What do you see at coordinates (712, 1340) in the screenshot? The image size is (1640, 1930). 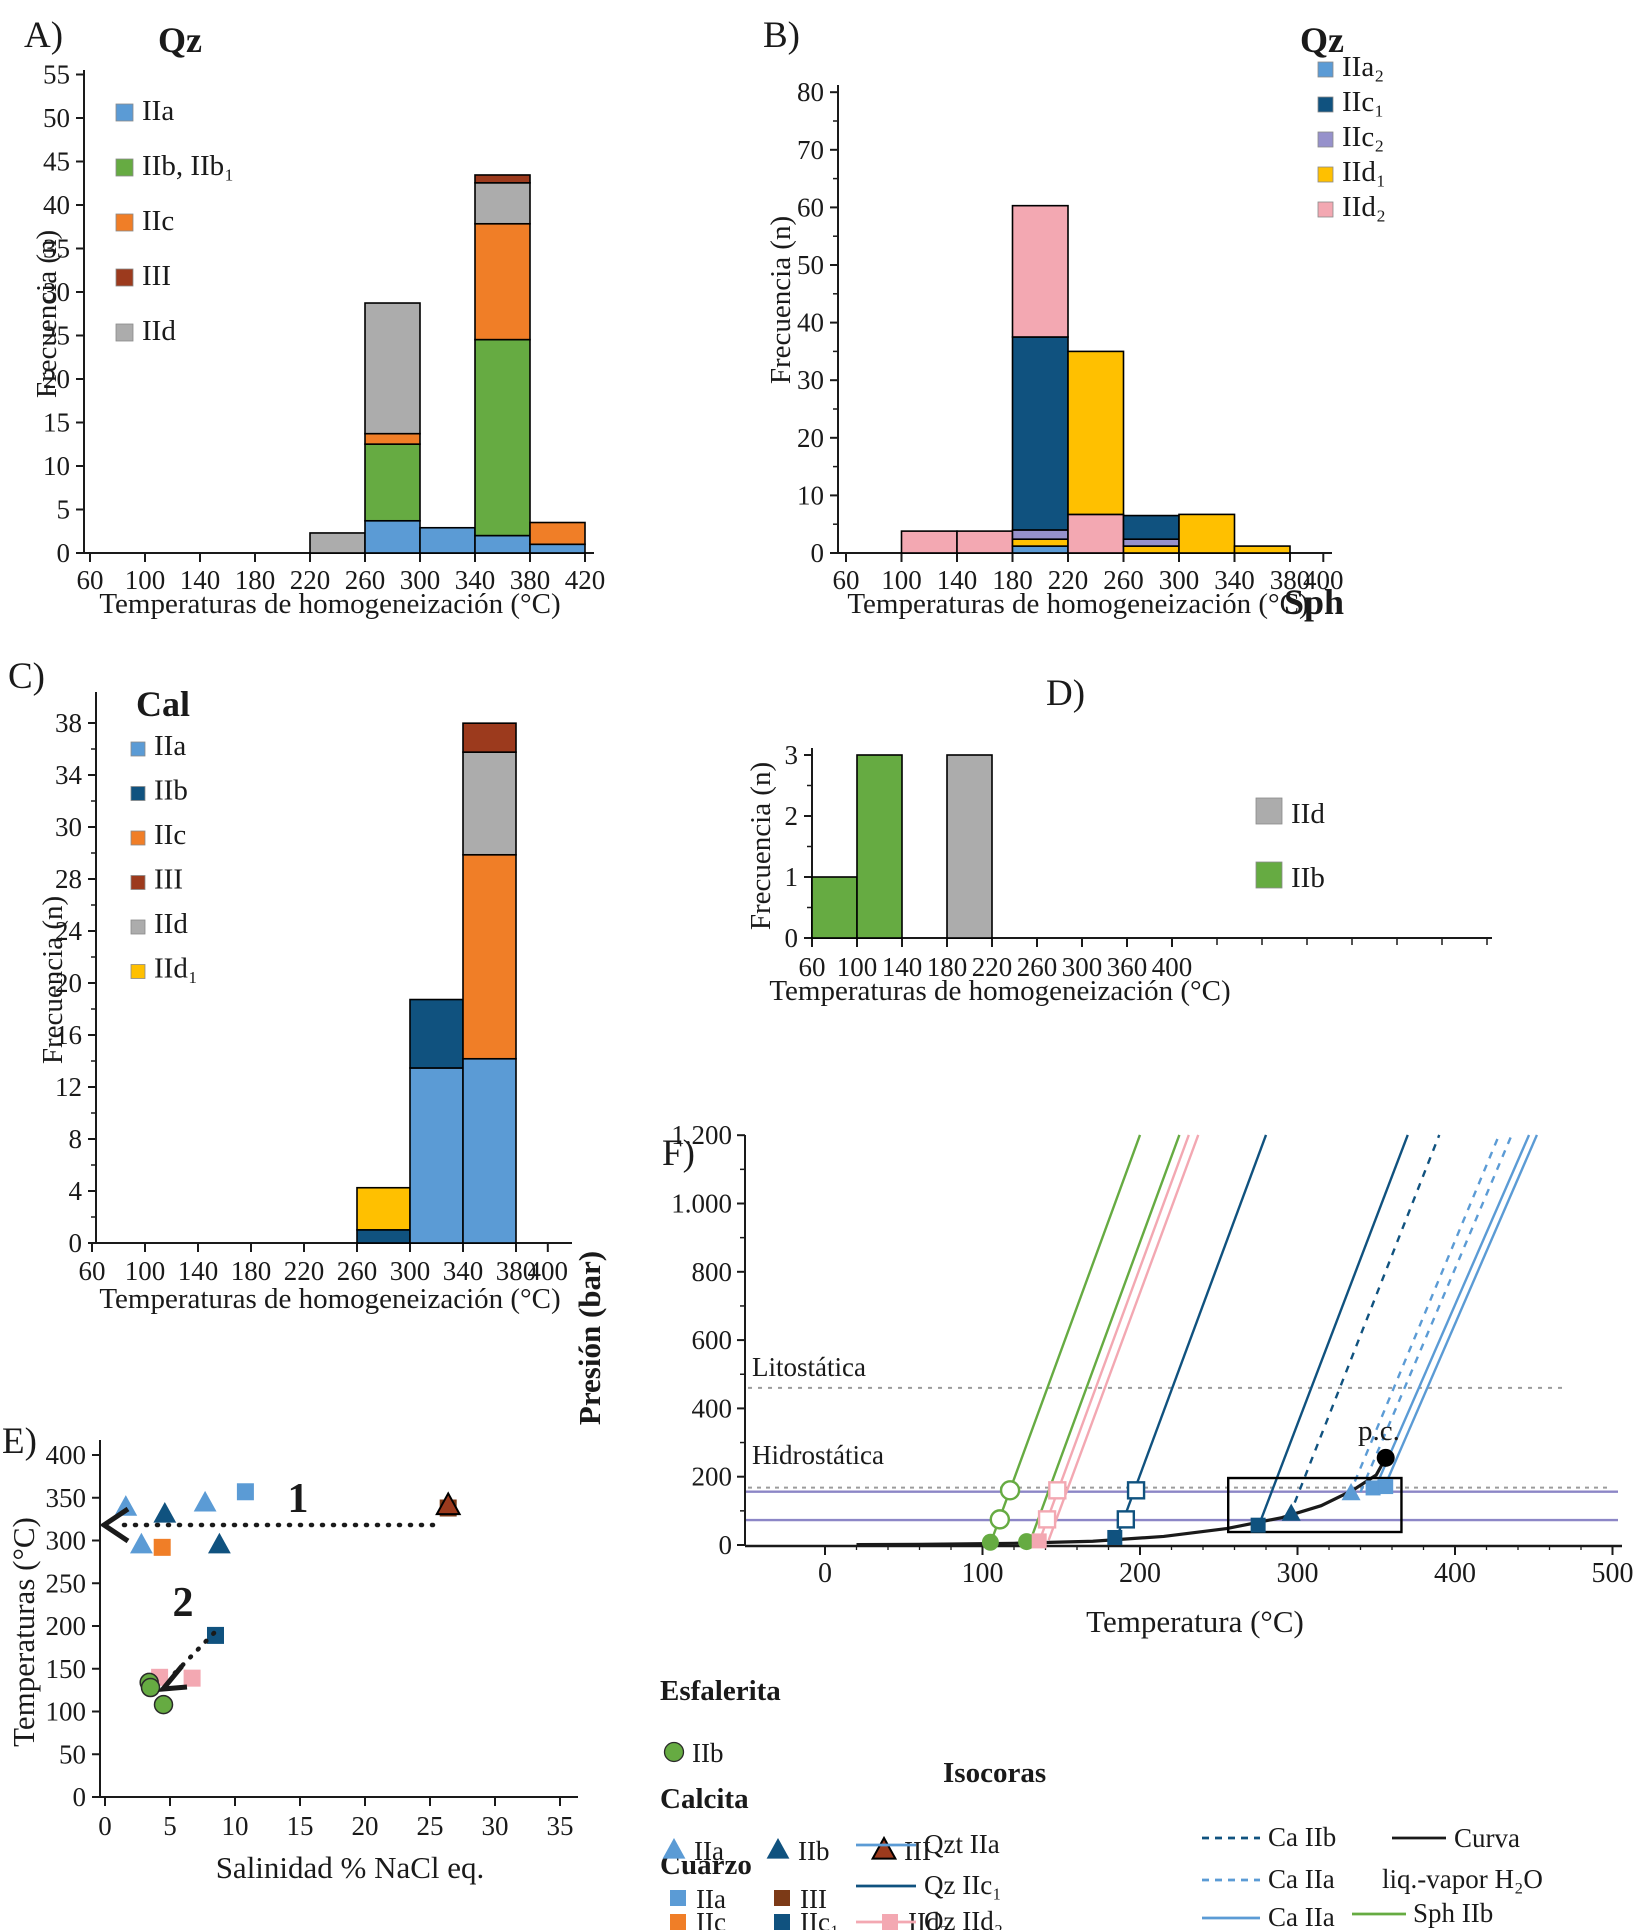 I see `y-tick-label: 600` at bounding box center [712, 1340].